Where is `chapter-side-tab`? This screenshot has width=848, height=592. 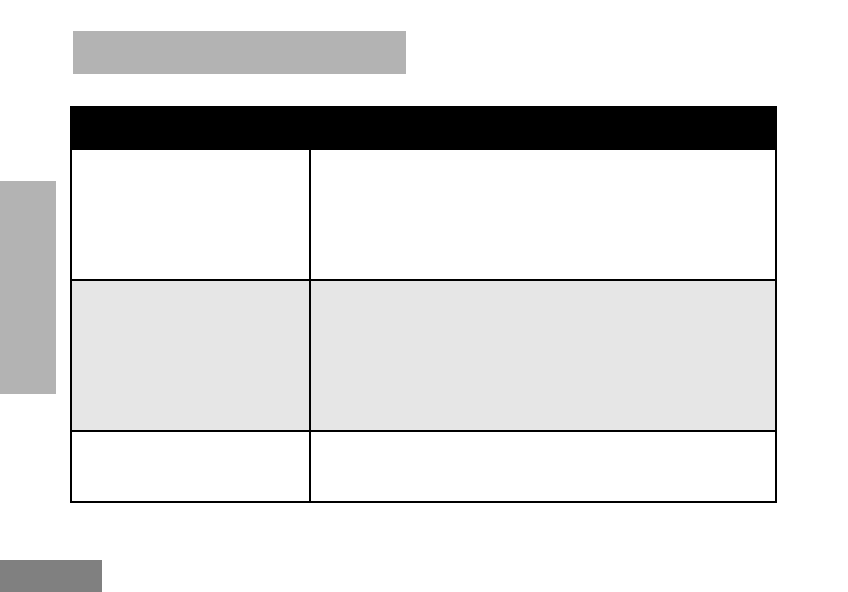
chapter-side-tab is located at coordinates (28, 287).